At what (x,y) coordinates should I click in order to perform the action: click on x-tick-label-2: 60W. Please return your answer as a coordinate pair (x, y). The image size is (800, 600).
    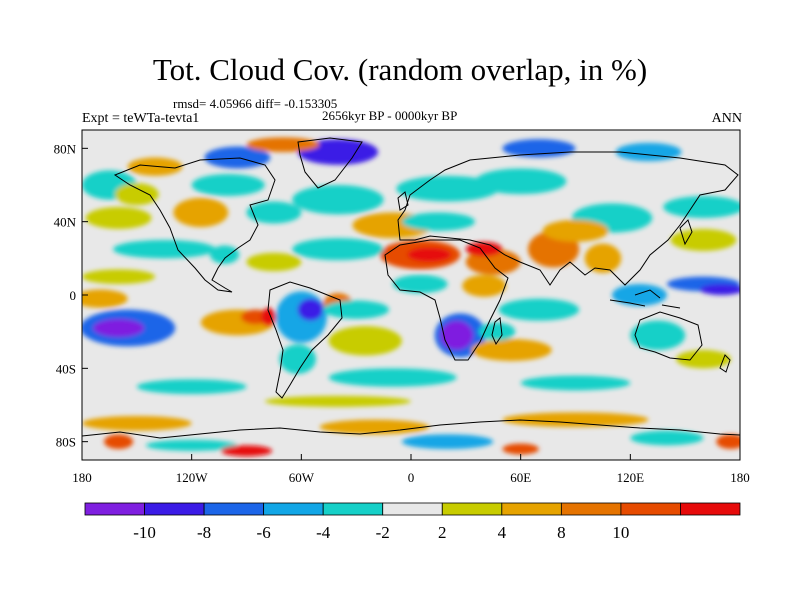
    Looking at the image, I should click on (302, 477).